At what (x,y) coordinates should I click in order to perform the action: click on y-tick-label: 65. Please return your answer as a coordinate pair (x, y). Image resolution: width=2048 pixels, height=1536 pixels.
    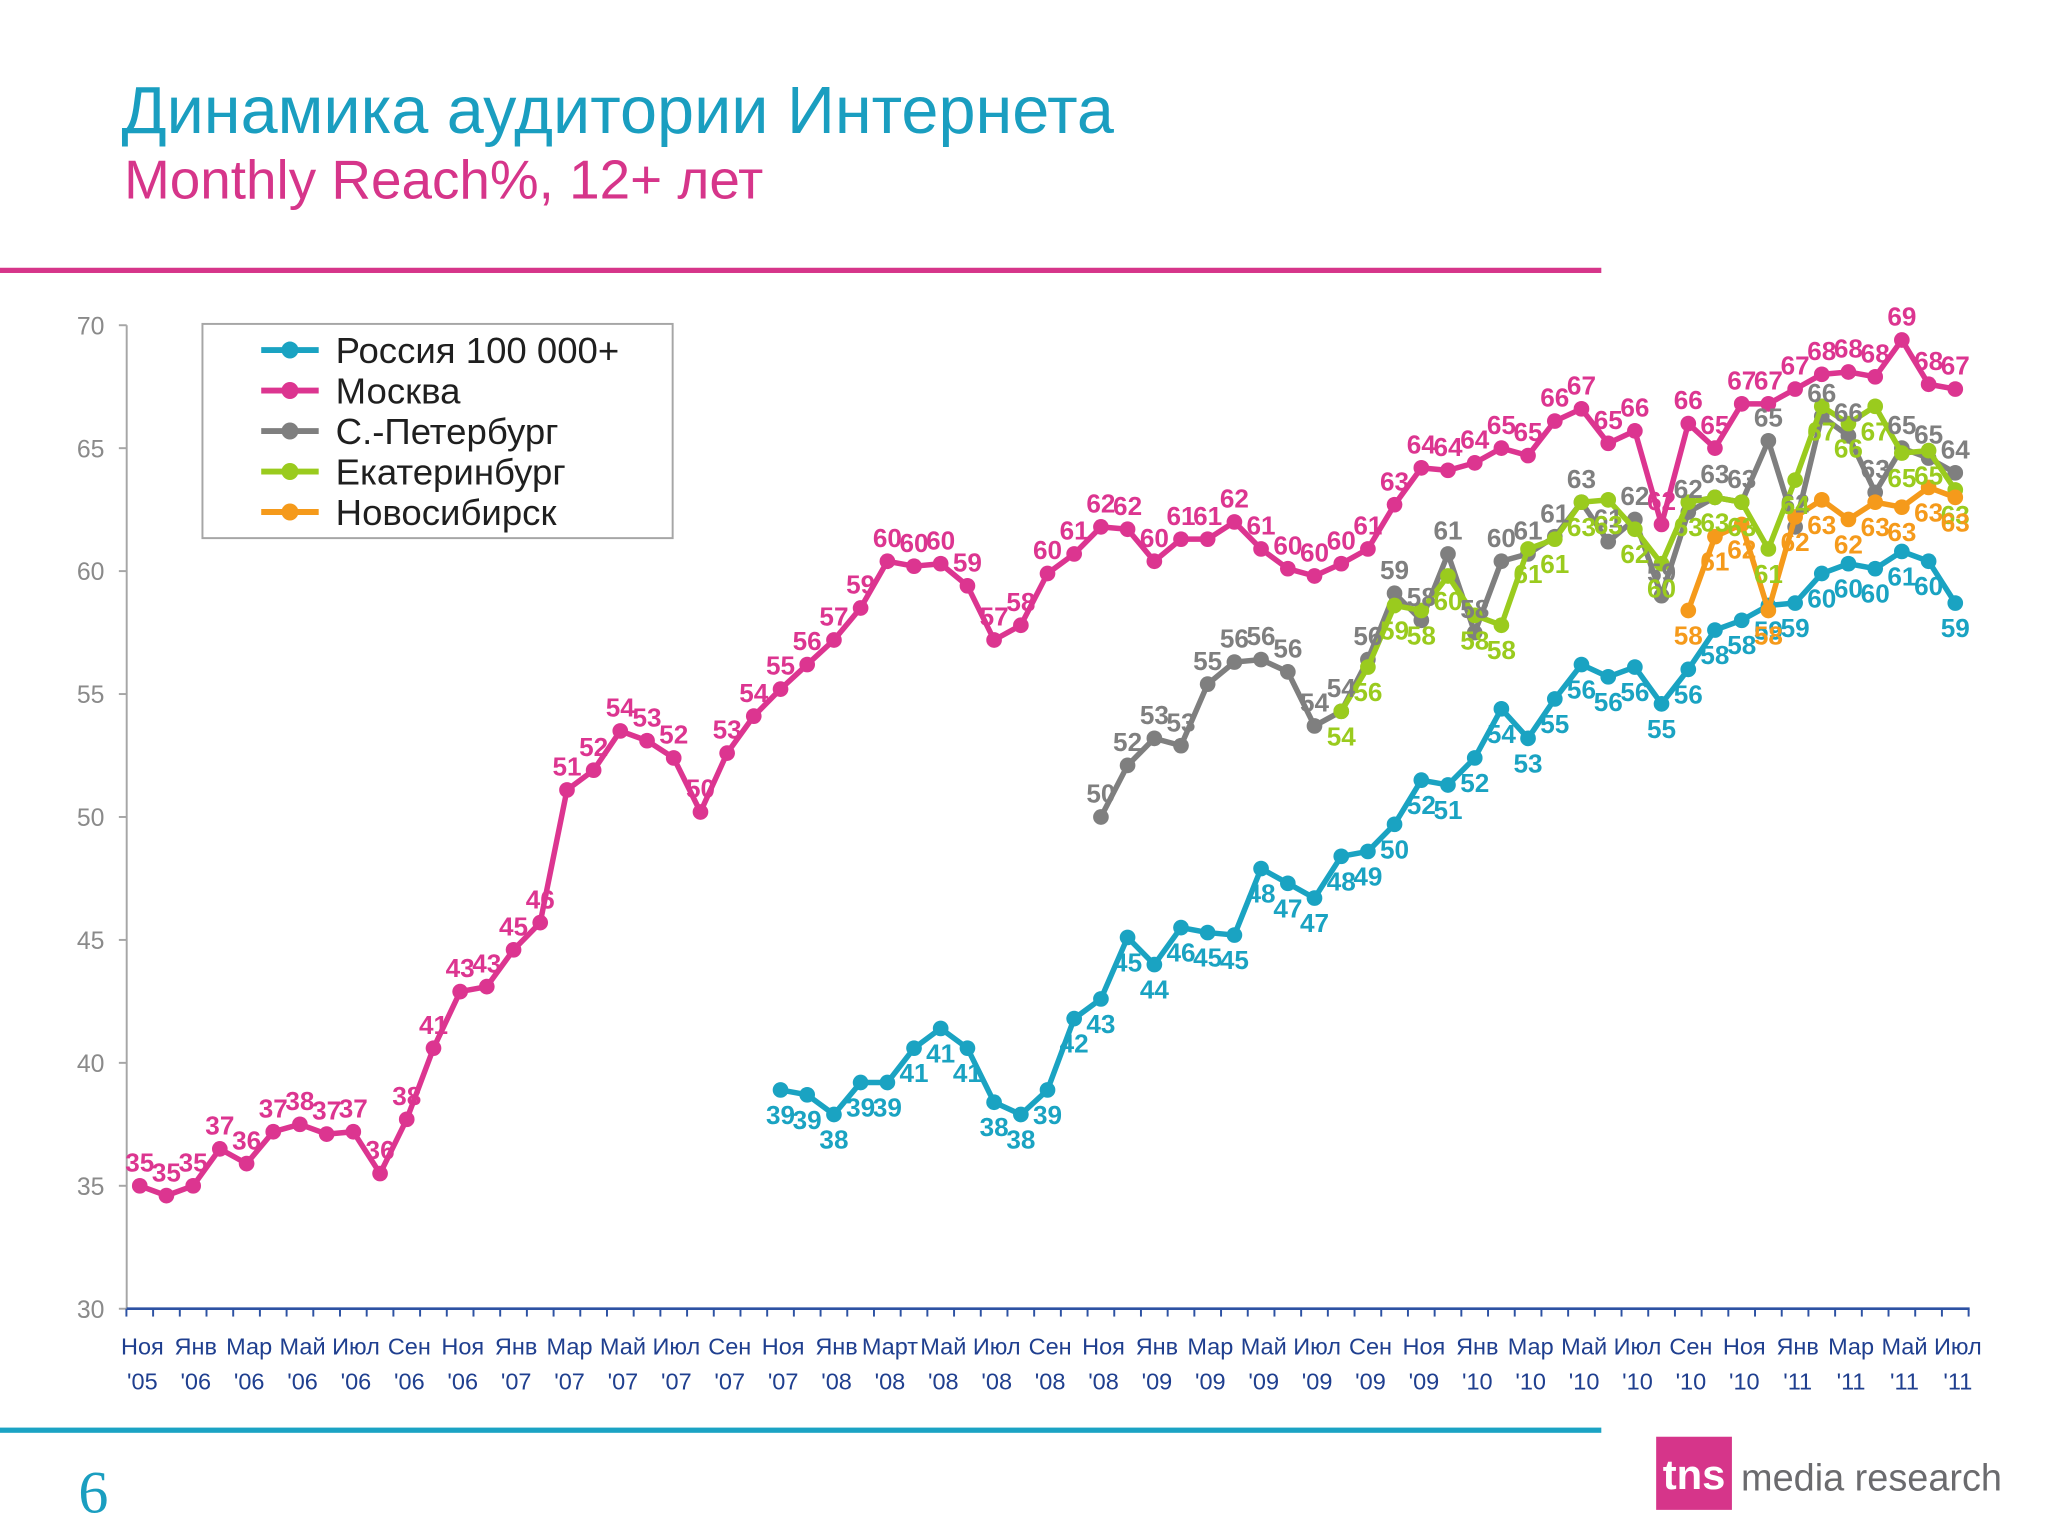
    Looking at the image, I should click on (91, 449).